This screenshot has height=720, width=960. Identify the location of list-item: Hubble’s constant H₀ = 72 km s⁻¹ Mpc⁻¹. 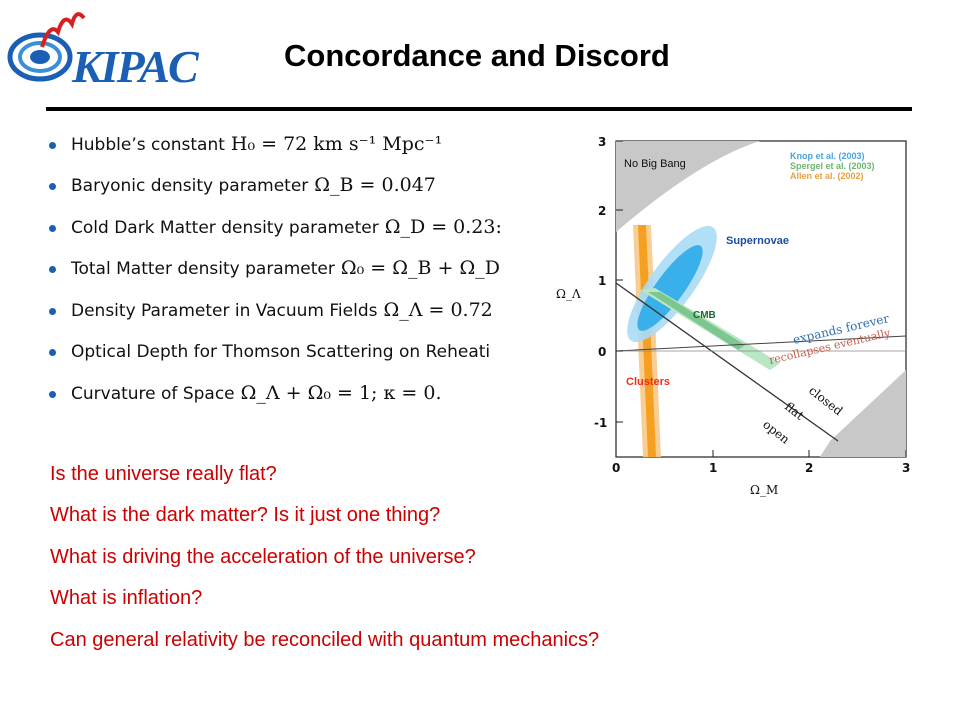
(296, 146).